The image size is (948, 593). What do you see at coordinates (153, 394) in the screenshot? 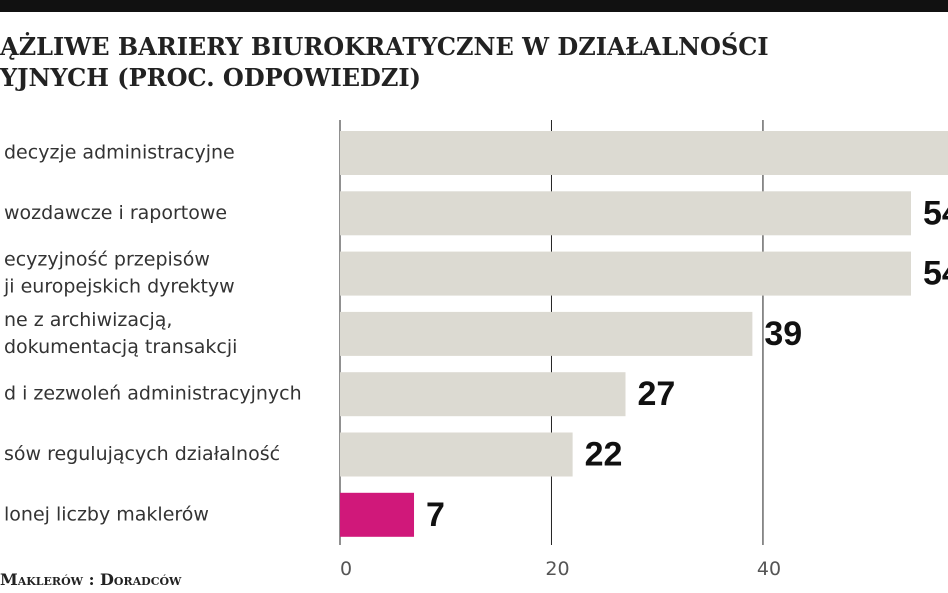
I see `category-label: d i zezwoleń administracyjnych` at bounding box center [153, 394].